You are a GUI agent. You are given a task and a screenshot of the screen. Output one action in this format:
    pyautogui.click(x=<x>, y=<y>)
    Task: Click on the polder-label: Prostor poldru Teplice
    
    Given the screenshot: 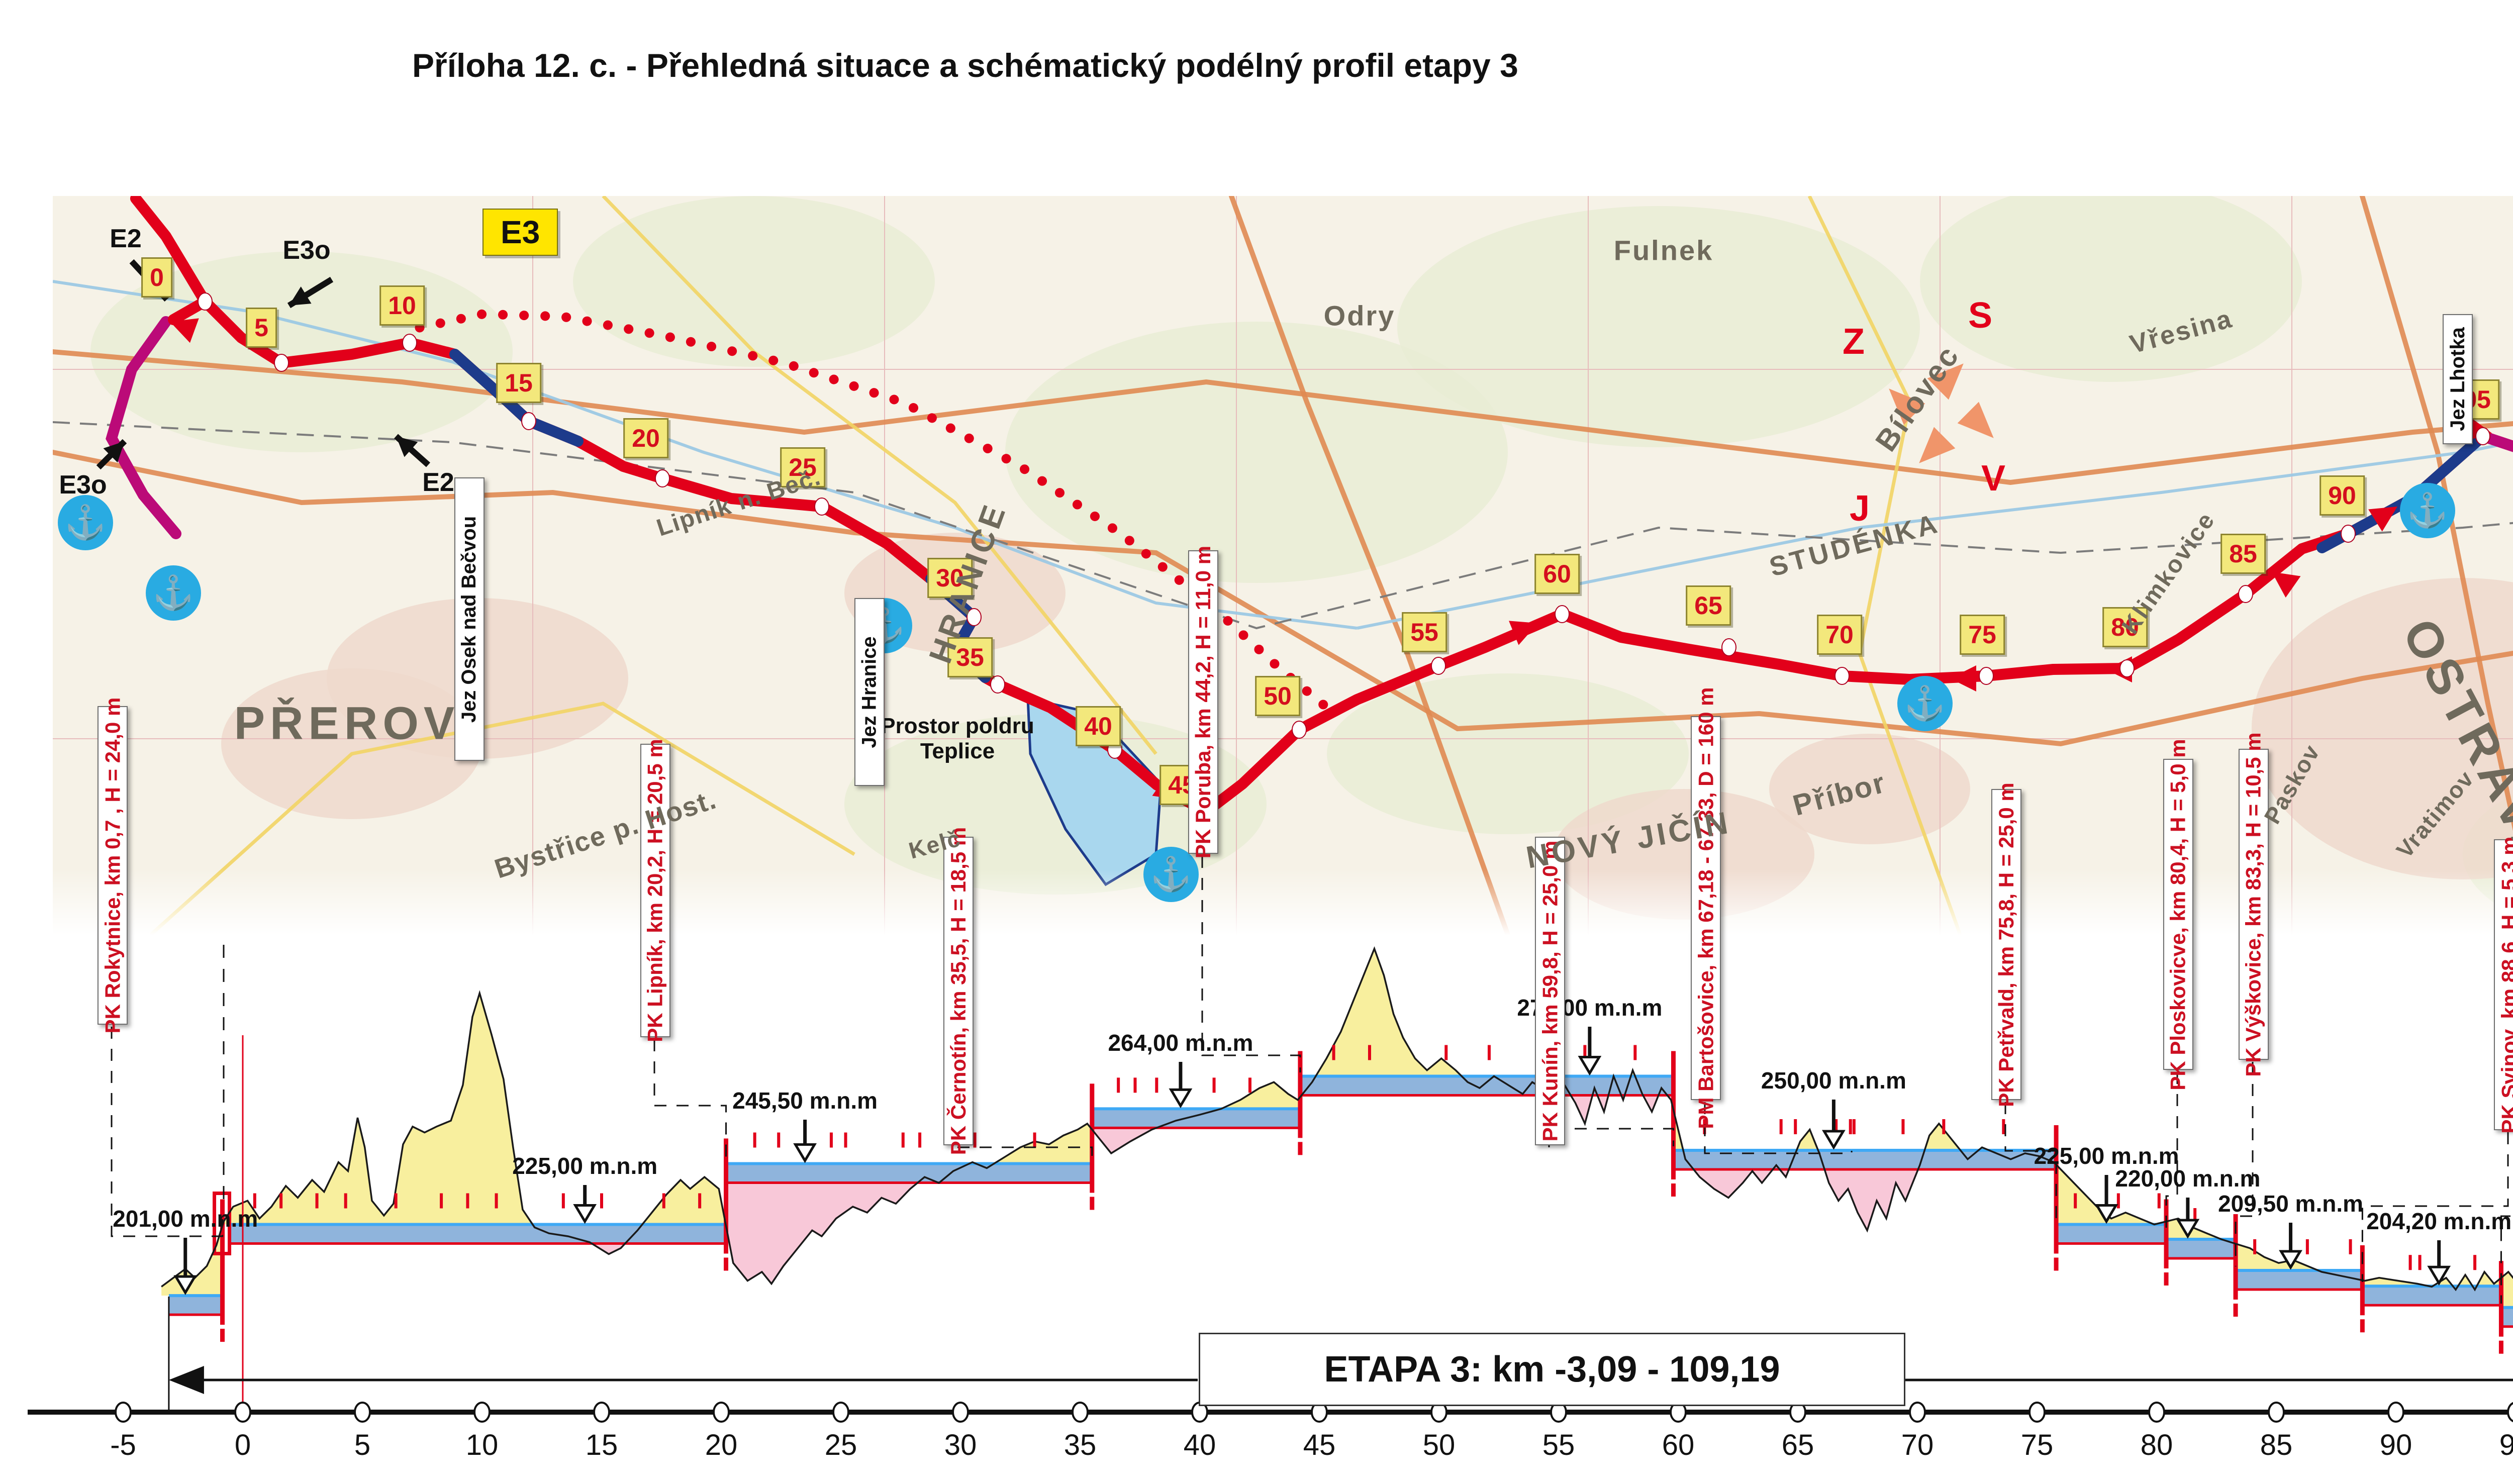 What is the action you would take?
    pyautogui.click(x=958, y=739)
    